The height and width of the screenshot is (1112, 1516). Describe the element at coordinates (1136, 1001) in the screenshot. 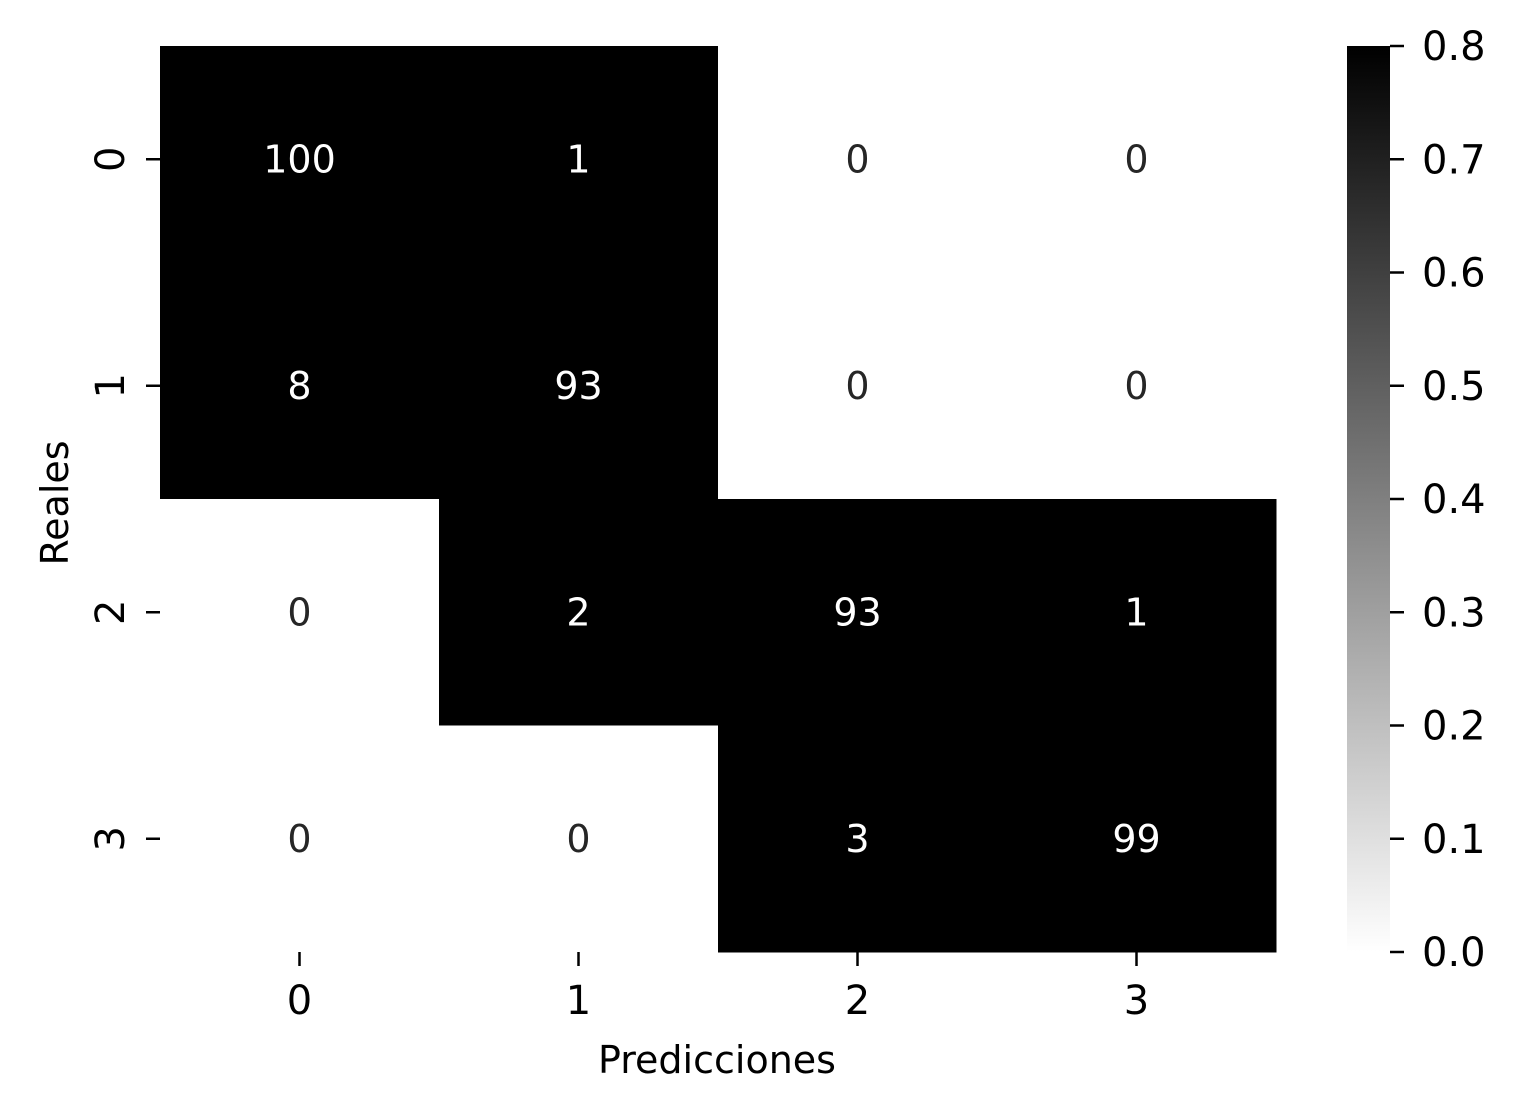

I see `x-tick-label-3: 3` at that location.